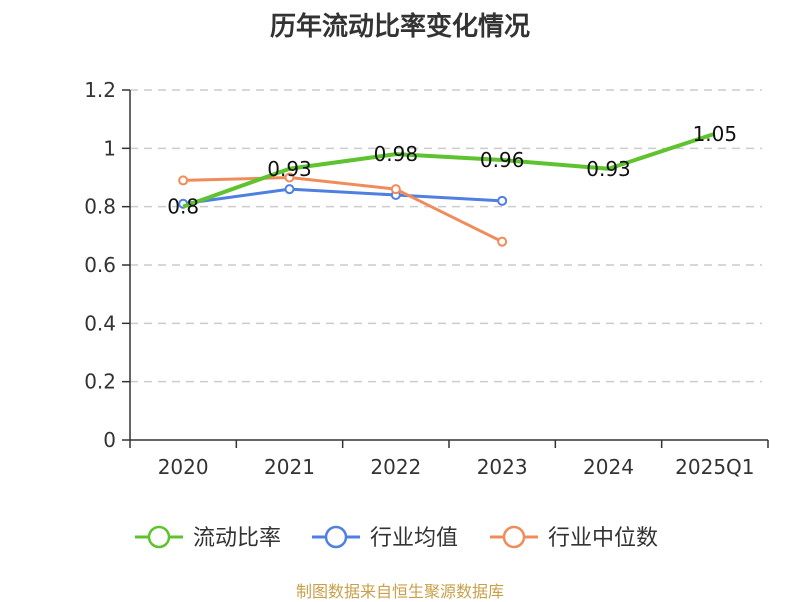 The image size is (800, 602). What do you see at coordinates (714, 467) in the screenshot?
I see `x-tick-label: 2025Q1` at bounding box center [714, 467].